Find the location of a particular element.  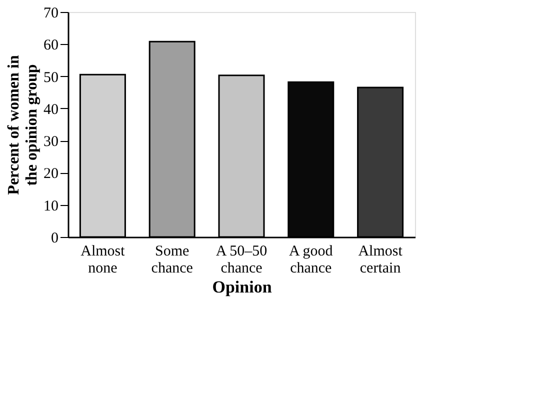

y-tick-label: 30 is located at coordinates (51, 142).